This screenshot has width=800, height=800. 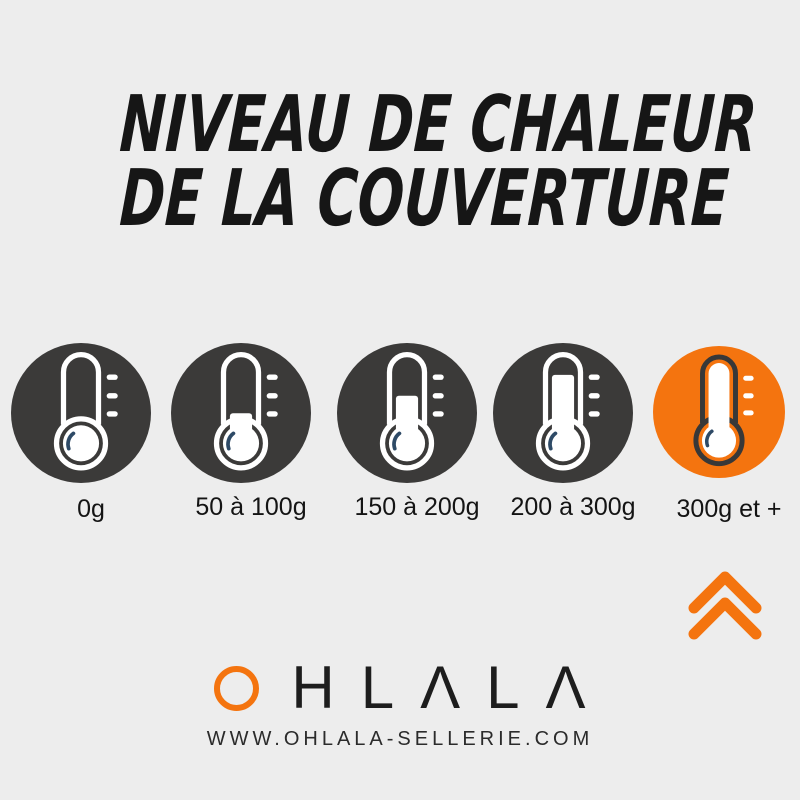 I want to click on website-url: WWW.OHLALA-SELLERIE.COM, so click(x=400, y=739).